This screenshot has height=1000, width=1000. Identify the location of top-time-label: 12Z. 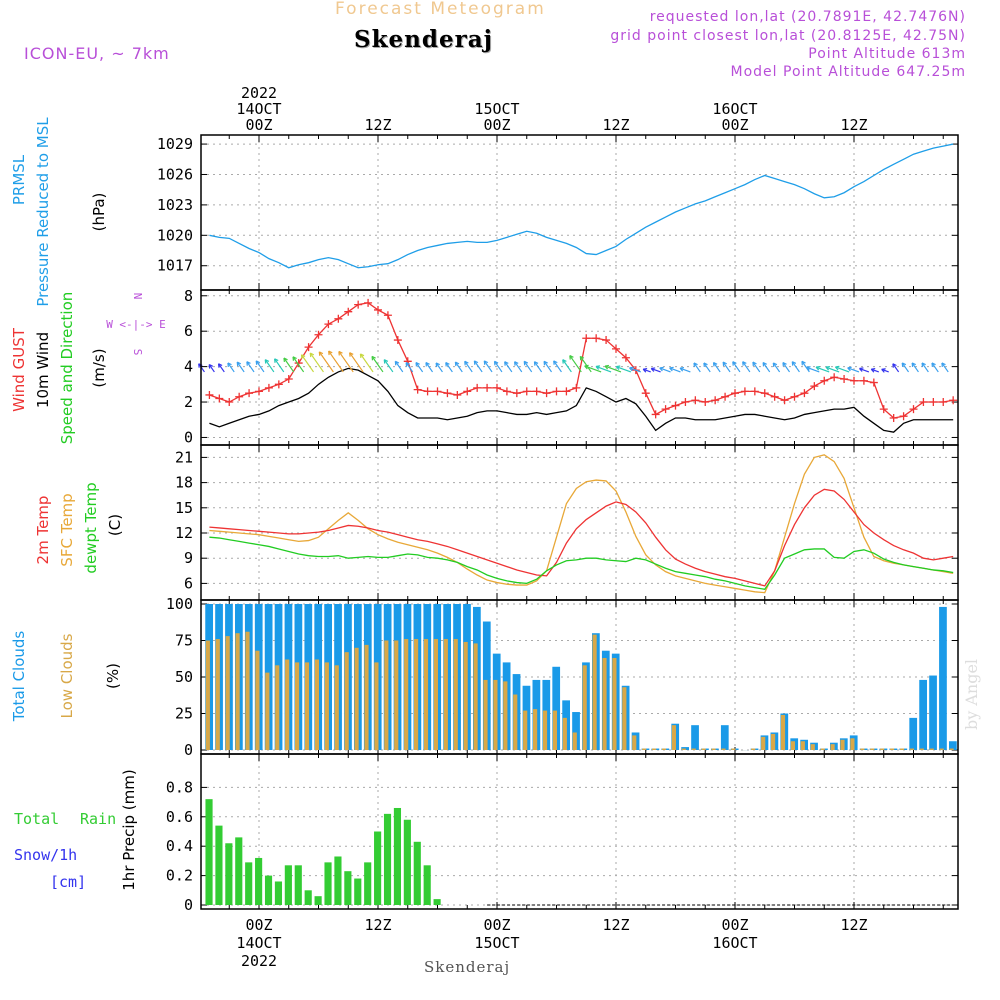
(853, 125).